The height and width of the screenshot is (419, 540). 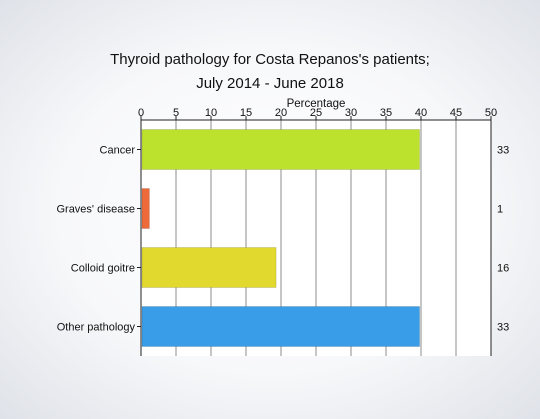 What do you see at coordinates (281, 326) in the screenshot?
I see `bar-other-pathology` at bounding box center [281, 326].